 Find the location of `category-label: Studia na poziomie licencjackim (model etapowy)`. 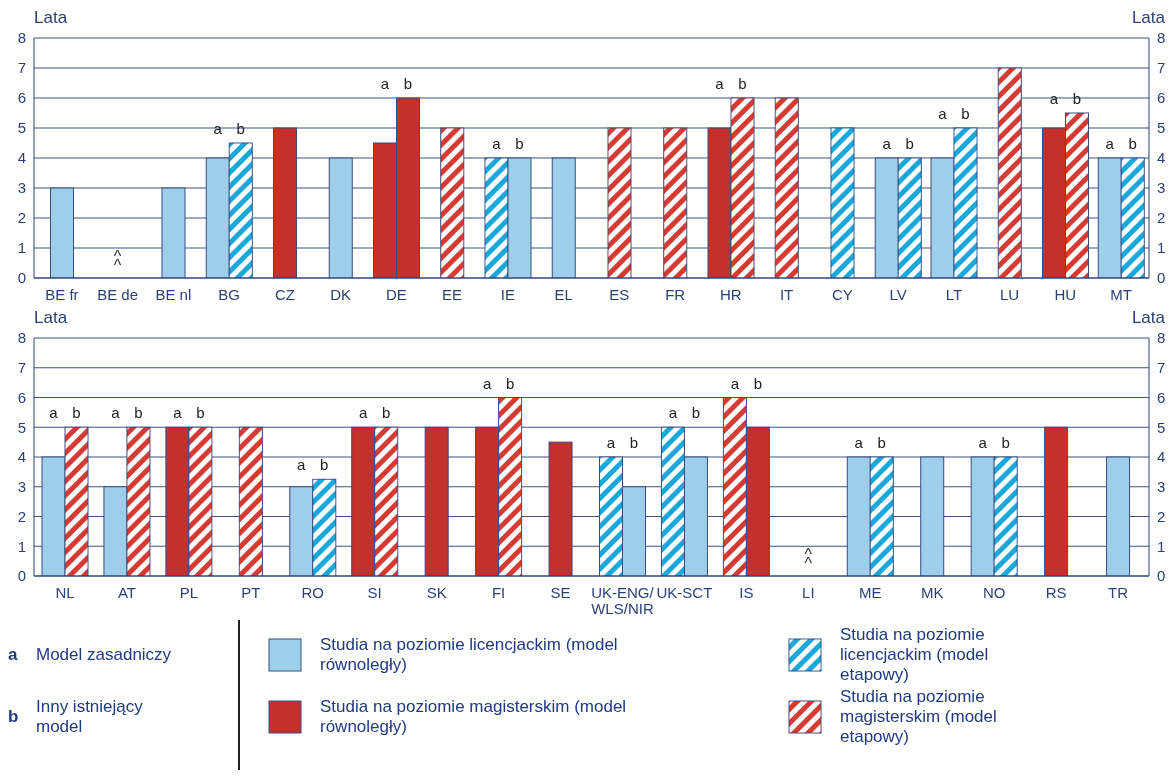

category-label: Studia na poziomie licencjackim (model etapowy) is located at coordinates (915, 655).